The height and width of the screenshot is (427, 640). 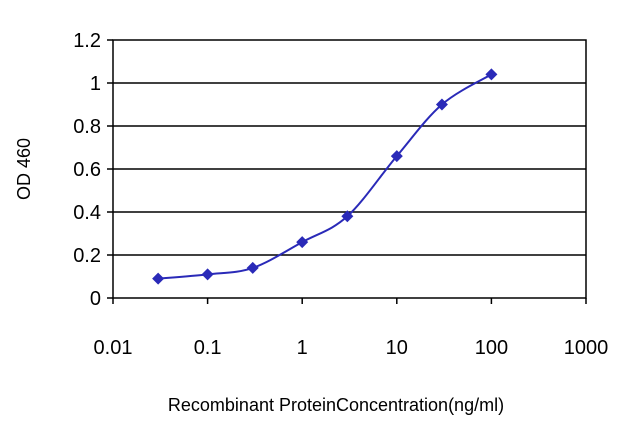 I want to click on y-tick-label: 0, so click(x=95, y=299).